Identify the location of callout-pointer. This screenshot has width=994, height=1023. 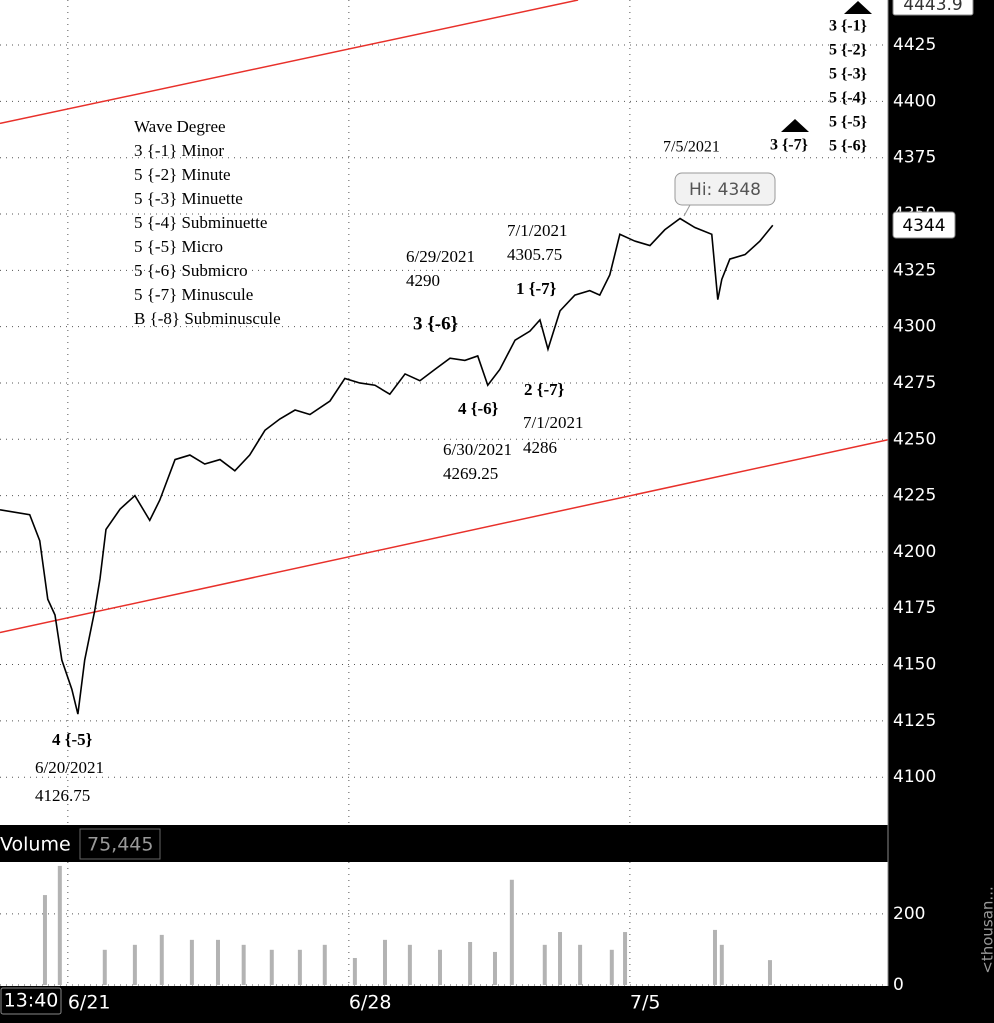
(687, 210).